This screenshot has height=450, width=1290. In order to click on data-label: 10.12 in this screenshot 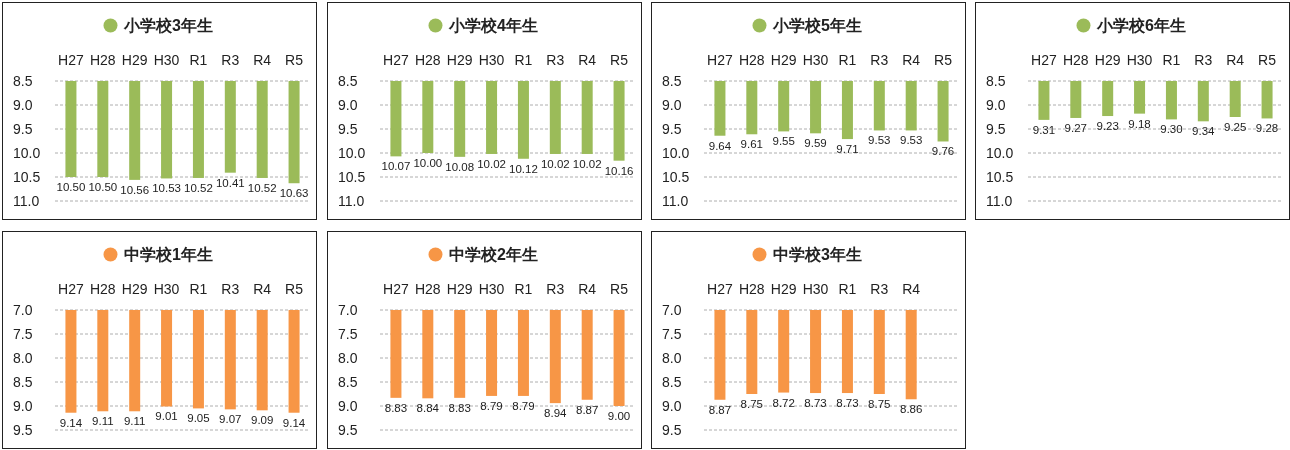, I will do `click(523, 168)`.